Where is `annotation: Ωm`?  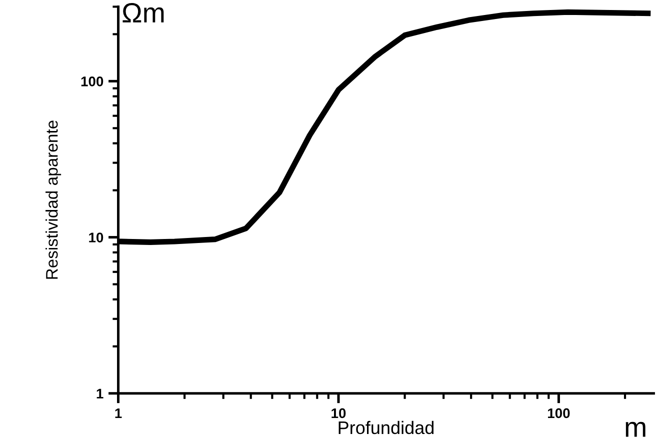
annotation: Ωm is located at coordinates (143, 12).